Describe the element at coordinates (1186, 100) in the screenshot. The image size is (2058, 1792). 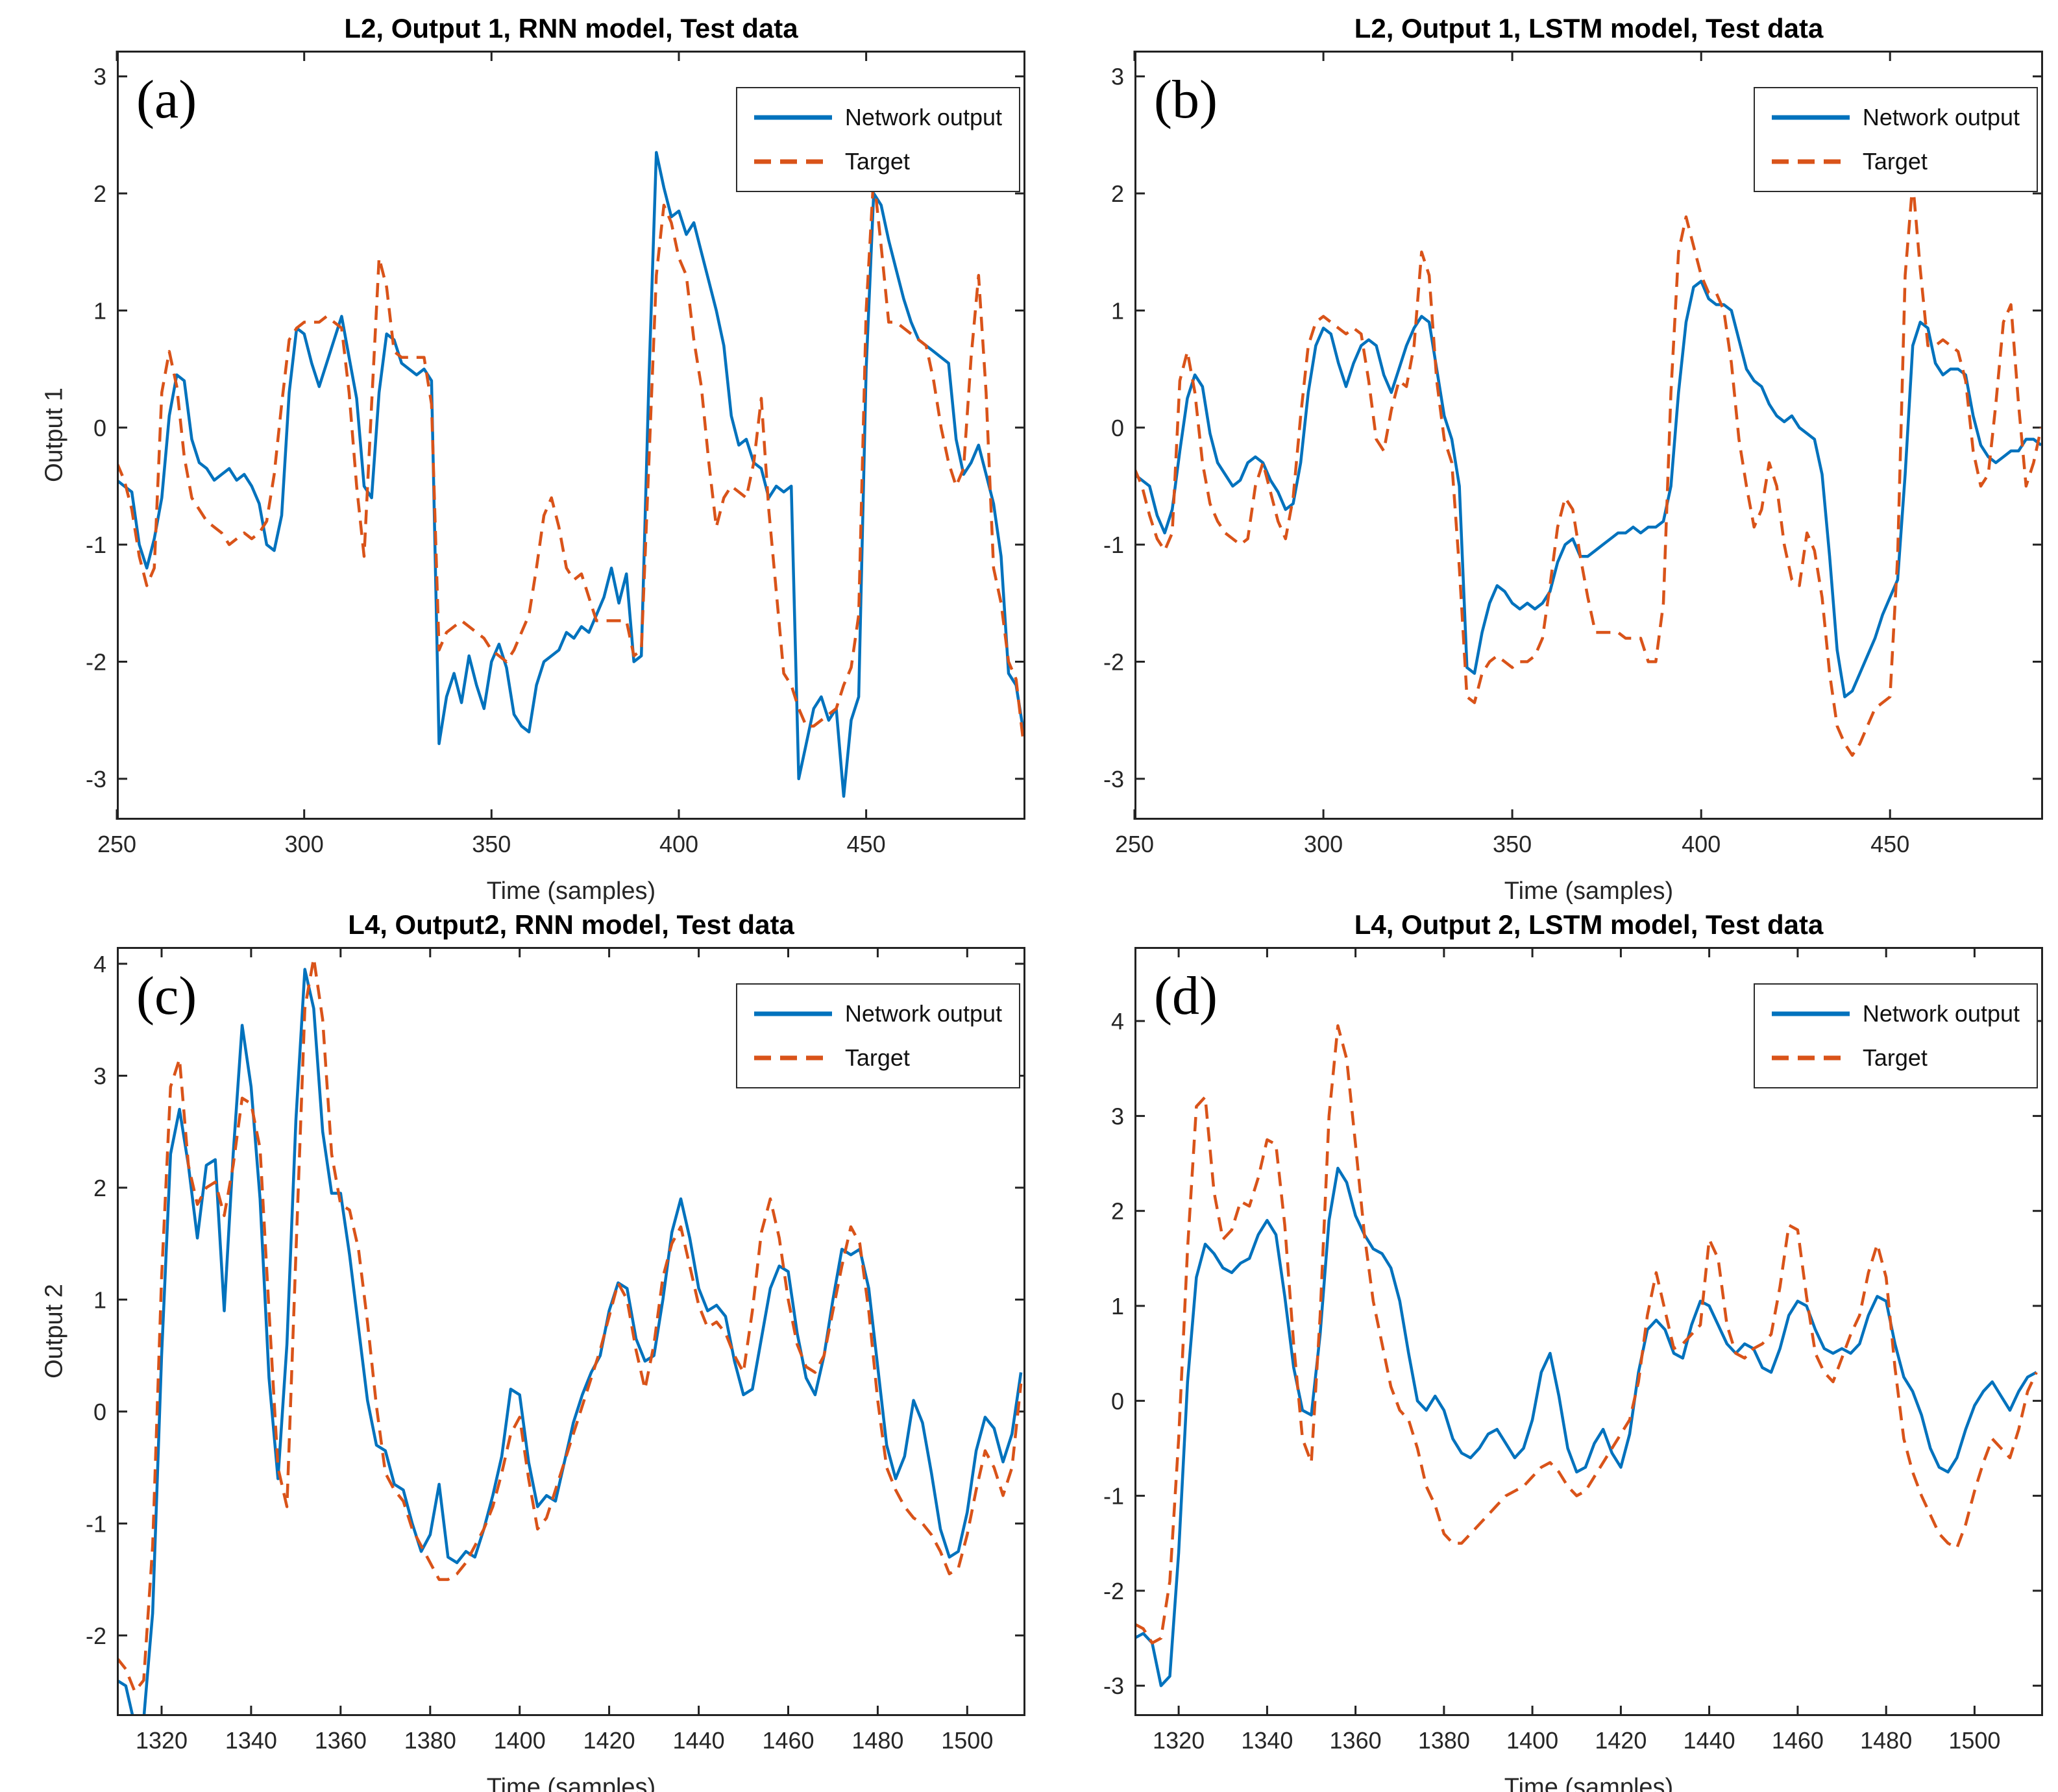
I see `panel-letter: (b)` at that location.